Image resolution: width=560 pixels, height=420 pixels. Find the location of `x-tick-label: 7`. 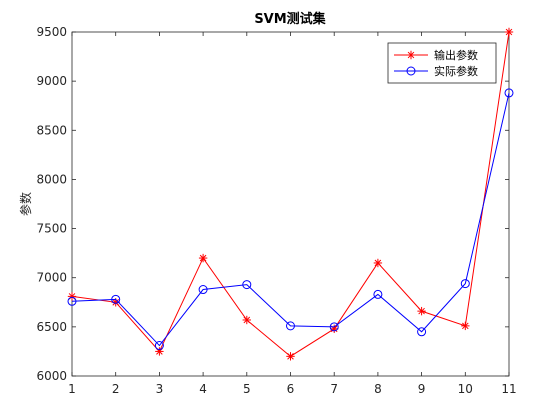

x-tick-label: 7 is located at coordinates (334, 389).